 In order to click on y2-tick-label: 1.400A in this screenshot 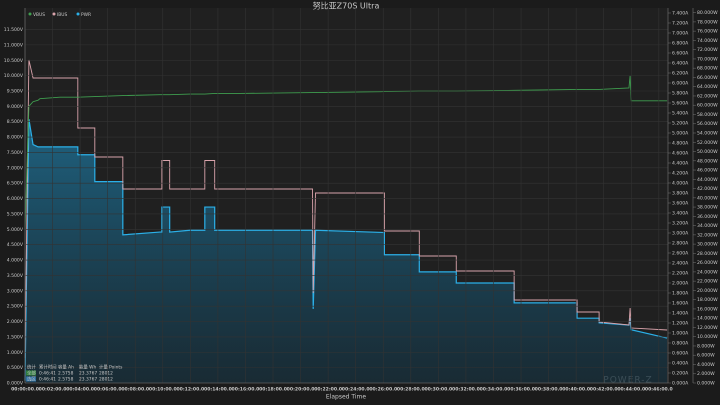, I will do `click(680, 314)`.